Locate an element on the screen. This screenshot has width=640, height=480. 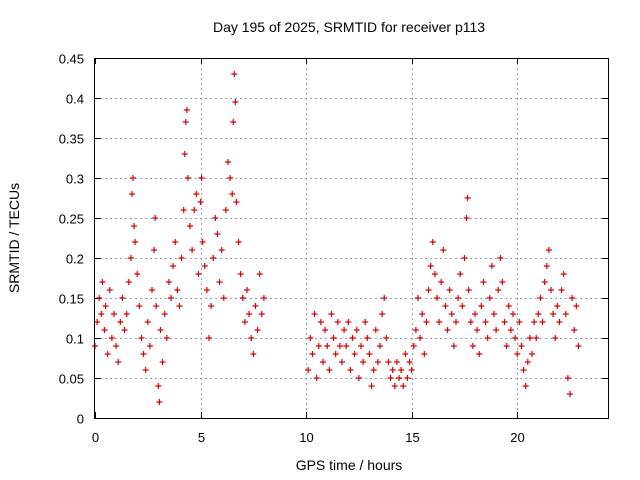
x-tick-label: 5 is located at coordinates (201, 437).